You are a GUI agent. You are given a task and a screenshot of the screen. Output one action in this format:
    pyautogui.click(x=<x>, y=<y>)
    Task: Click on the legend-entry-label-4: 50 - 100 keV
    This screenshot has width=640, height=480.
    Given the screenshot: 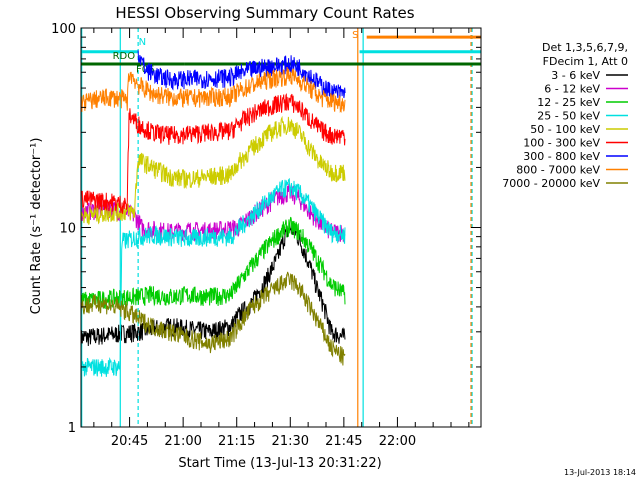 What is the action you would take?
    pyautogui.click(x=565, y=129)
    